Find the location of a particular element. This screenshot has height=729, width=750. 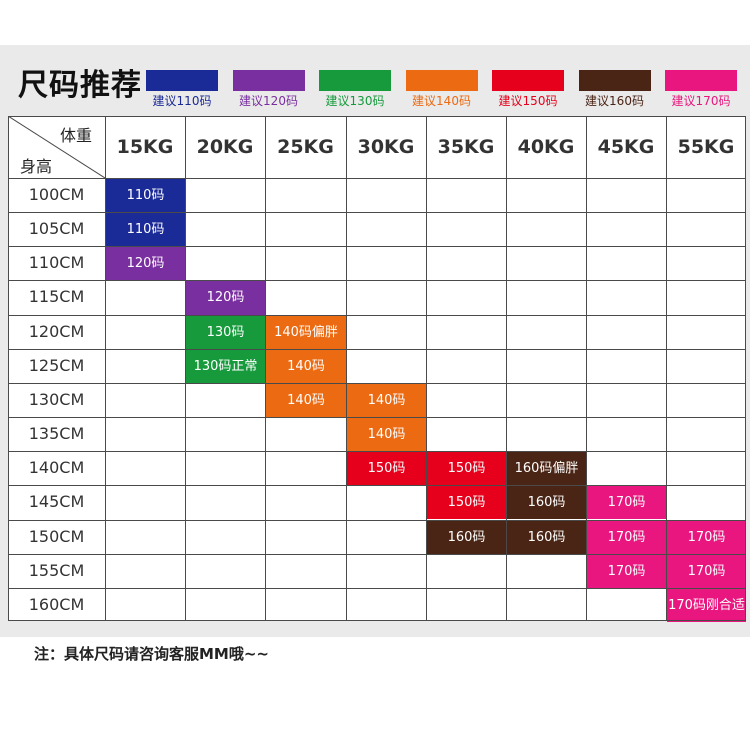

weight-column-header: 30KG is located at coordinates (386, 147).